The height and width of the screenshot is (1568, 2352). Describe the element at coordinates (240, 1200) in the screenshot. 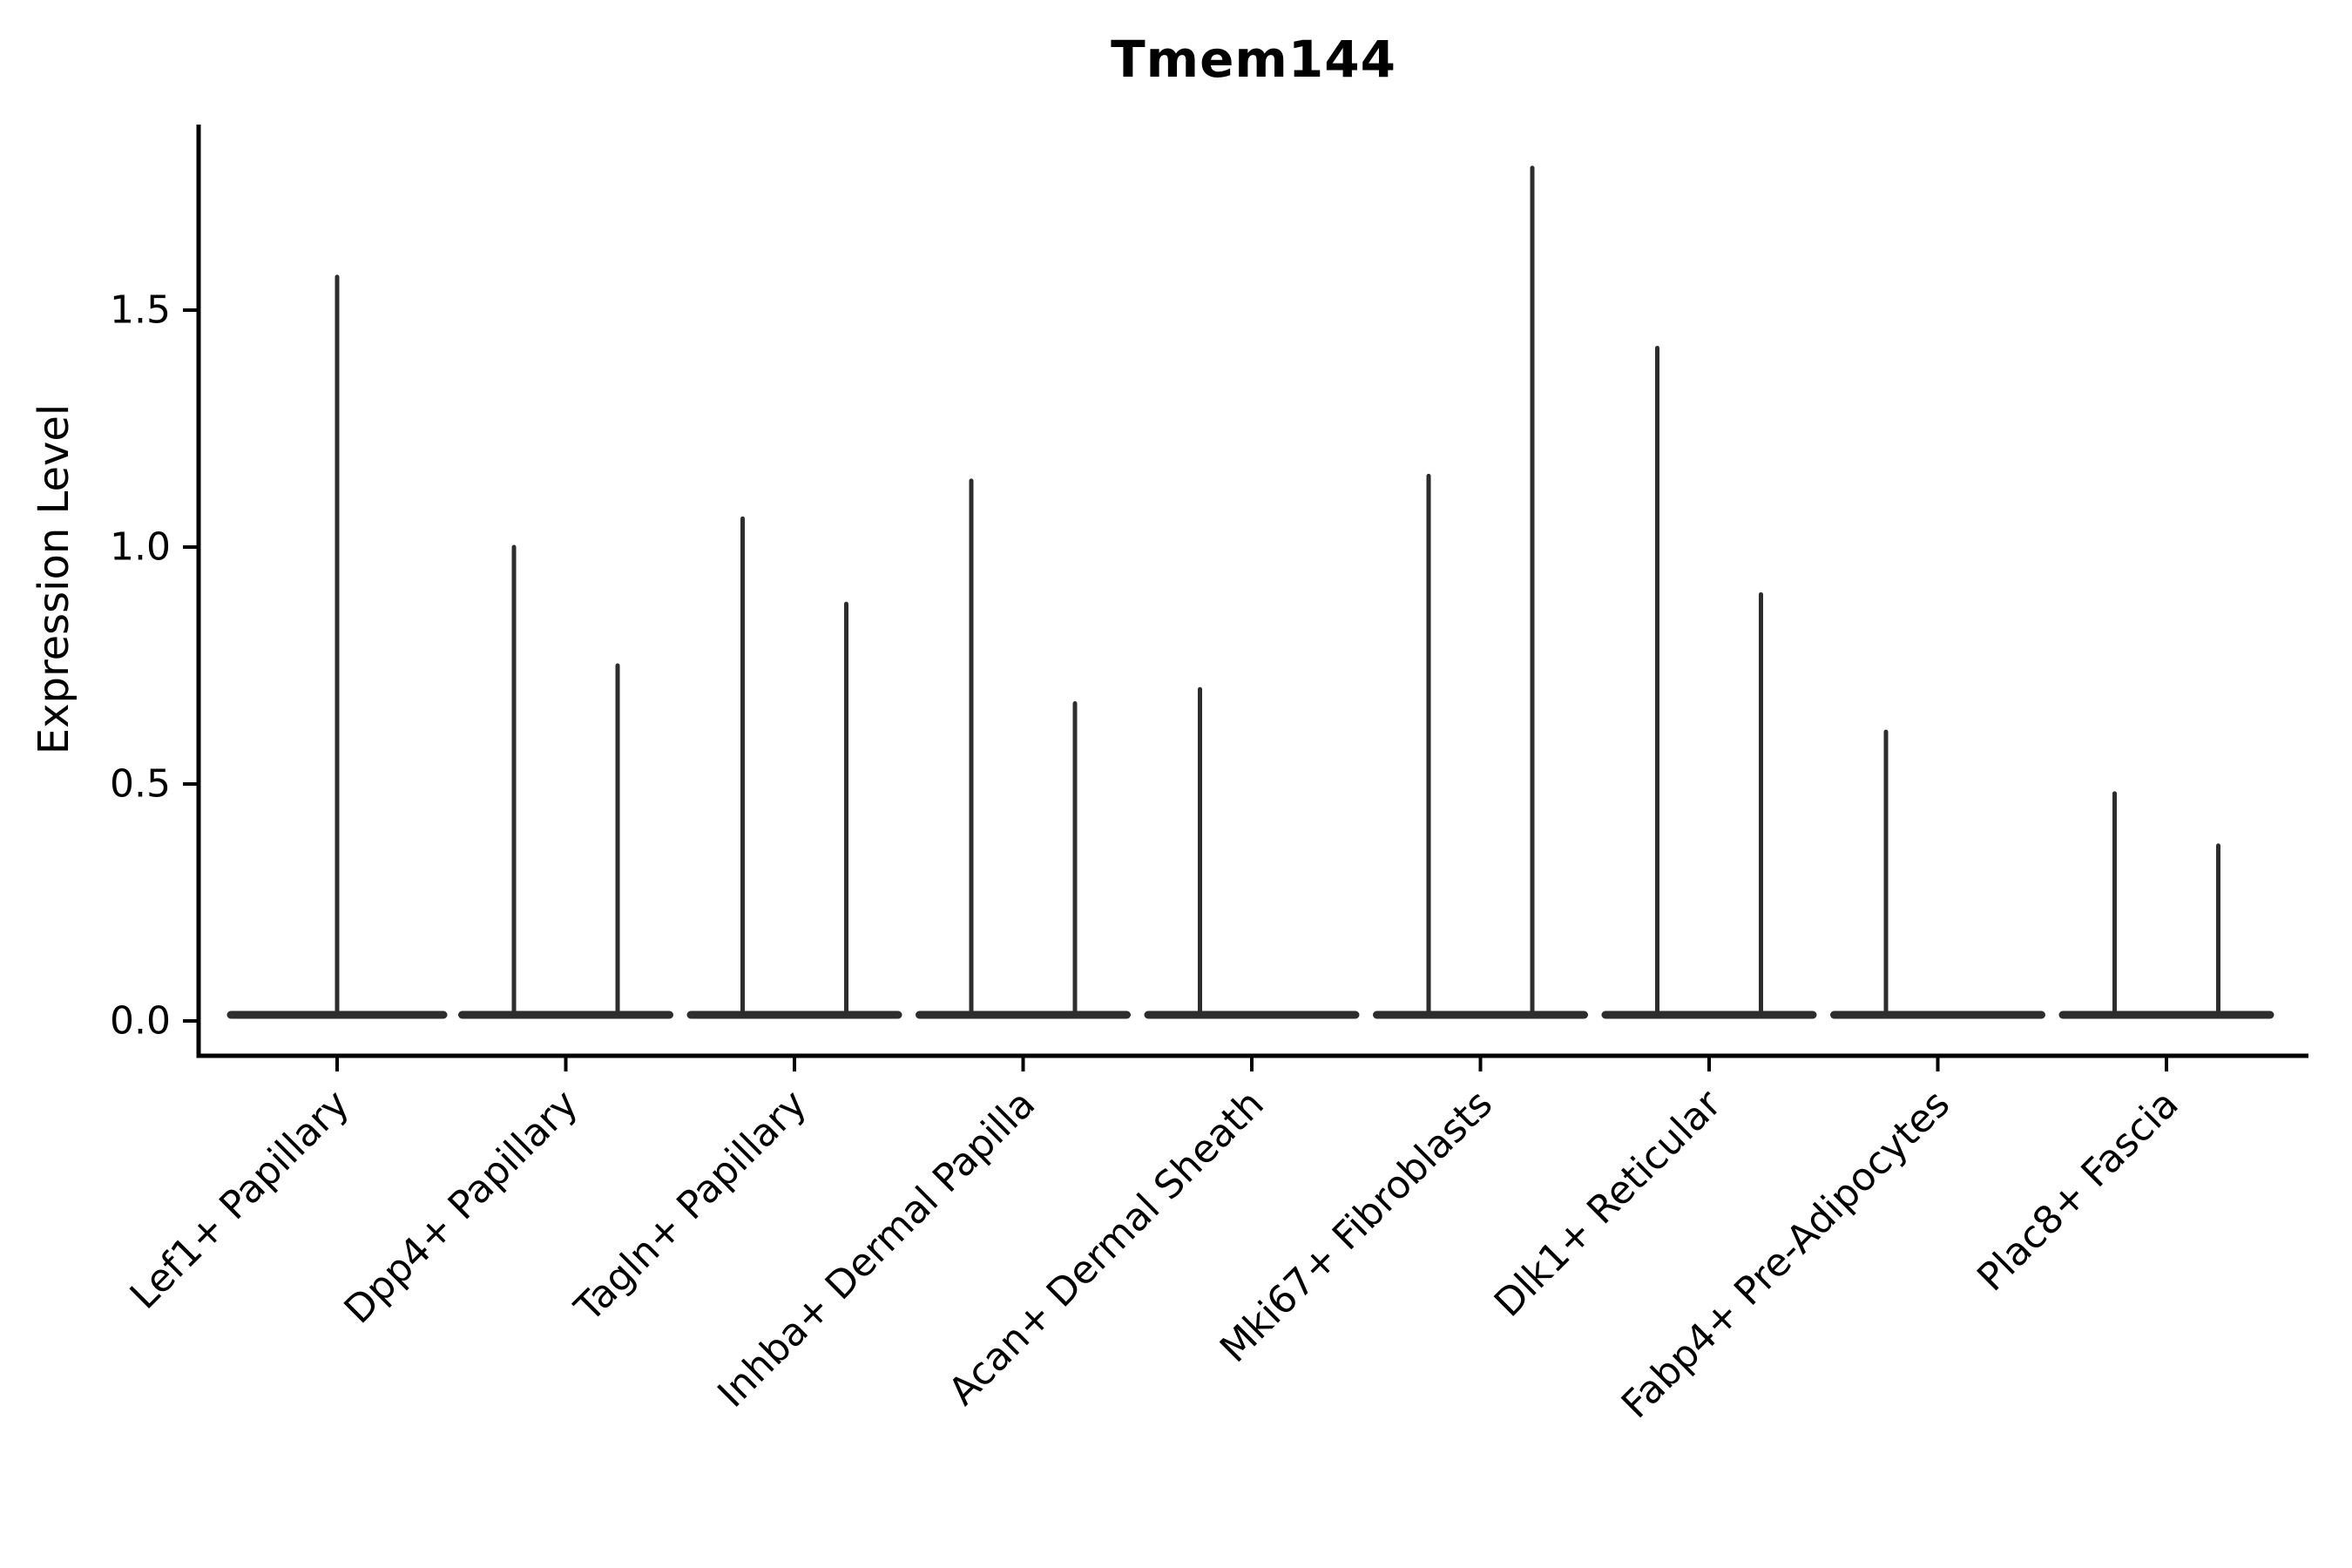

I see `x-tick-label: Lef1+ Papillary` at that location.